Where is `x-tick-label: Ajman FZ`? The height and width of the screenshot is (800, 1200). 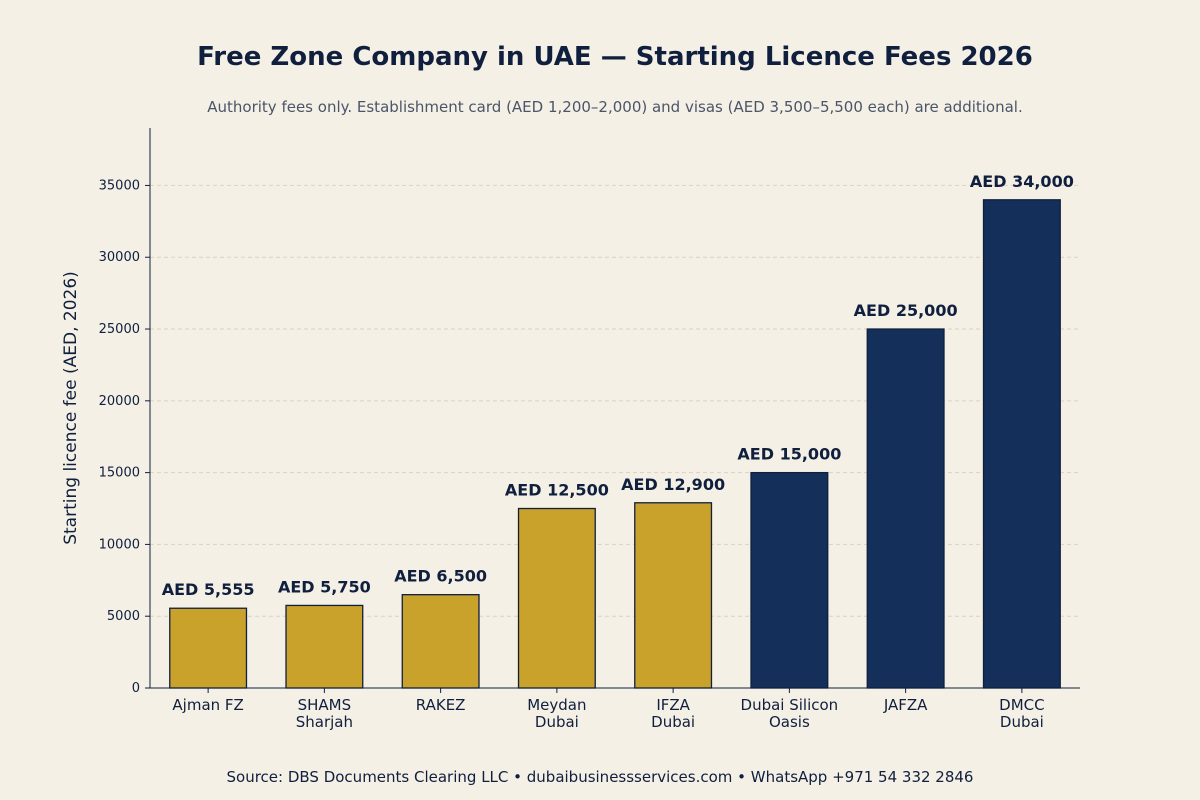
x-tick-label: Ajman FZ is located at coordinates (207, 705).